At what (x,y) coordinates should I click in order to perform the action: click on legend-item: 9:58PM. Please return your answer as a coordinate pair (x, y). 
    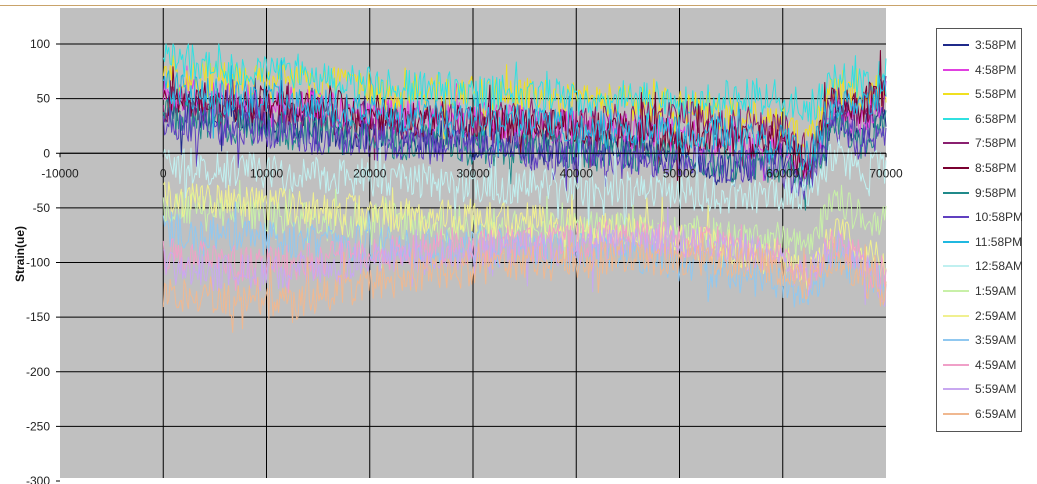
    Looking at the image, I should click on (982, 193).